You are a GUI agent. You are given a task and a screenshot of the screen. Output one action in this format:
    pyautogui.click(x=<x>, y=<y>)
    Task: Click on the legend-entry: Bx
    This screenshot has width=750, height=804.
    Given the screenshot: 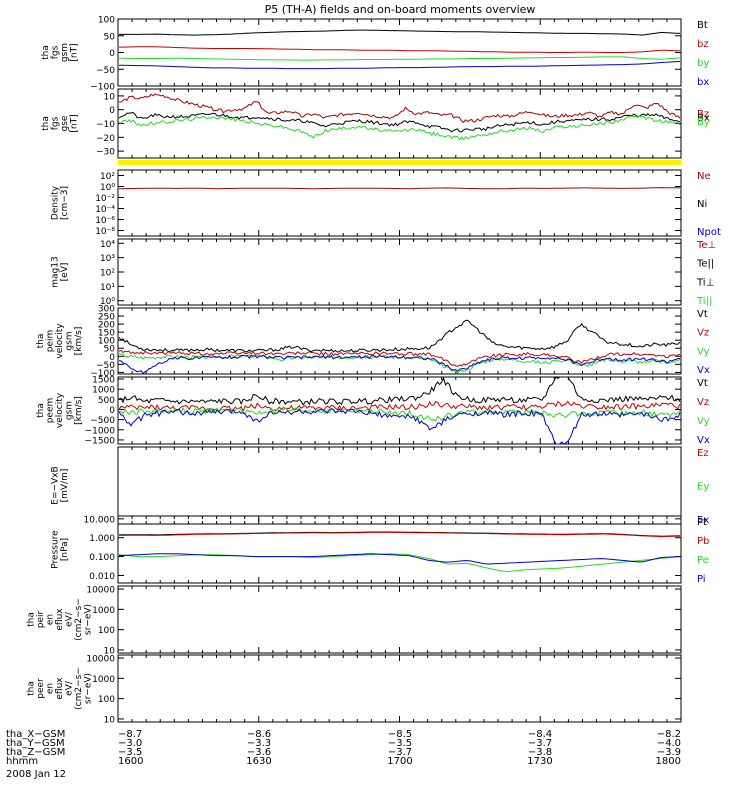 What is the action you would take?
    pyautogui.click(x=703, y=118)
    